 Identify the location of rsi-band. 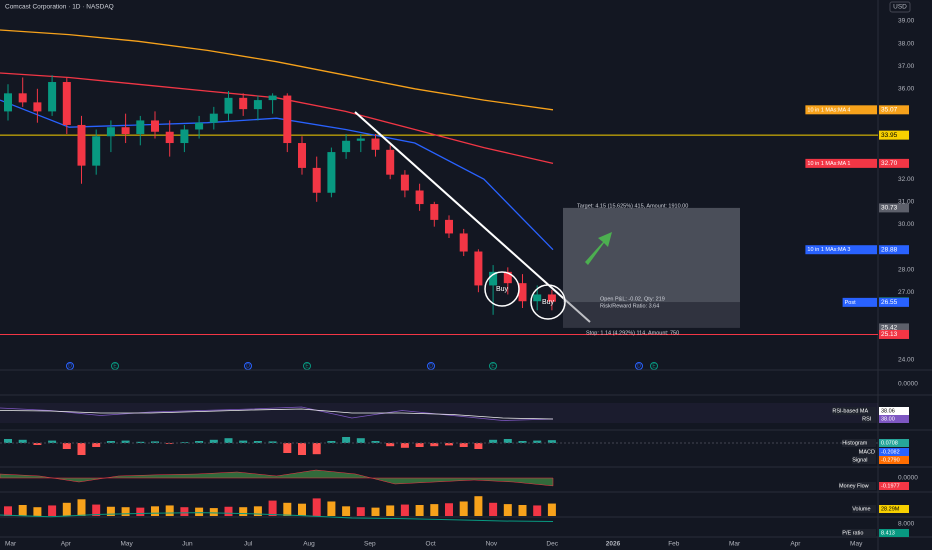
(439, 413).